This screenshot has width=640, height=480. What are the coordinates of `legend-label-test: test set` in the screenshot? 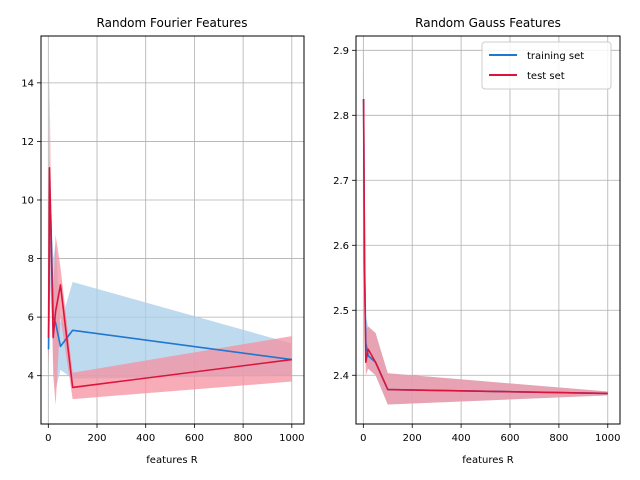 It's located at (546, 76).